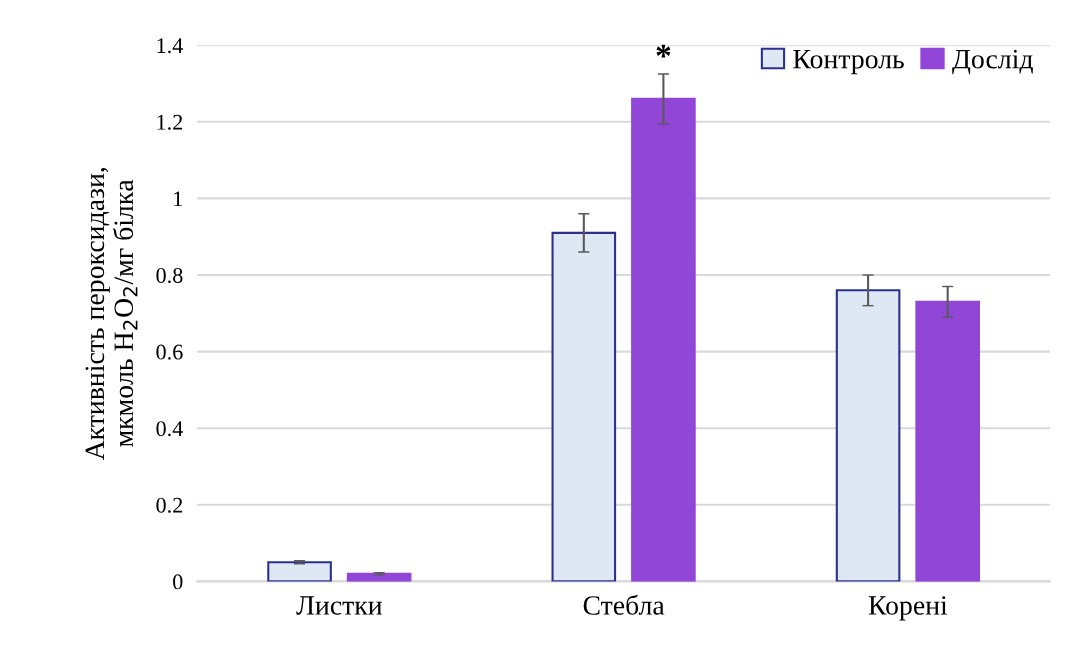 This screenshot has width=1066, height=646. I want to click on y-tick-label: 0, so click(178, 582).